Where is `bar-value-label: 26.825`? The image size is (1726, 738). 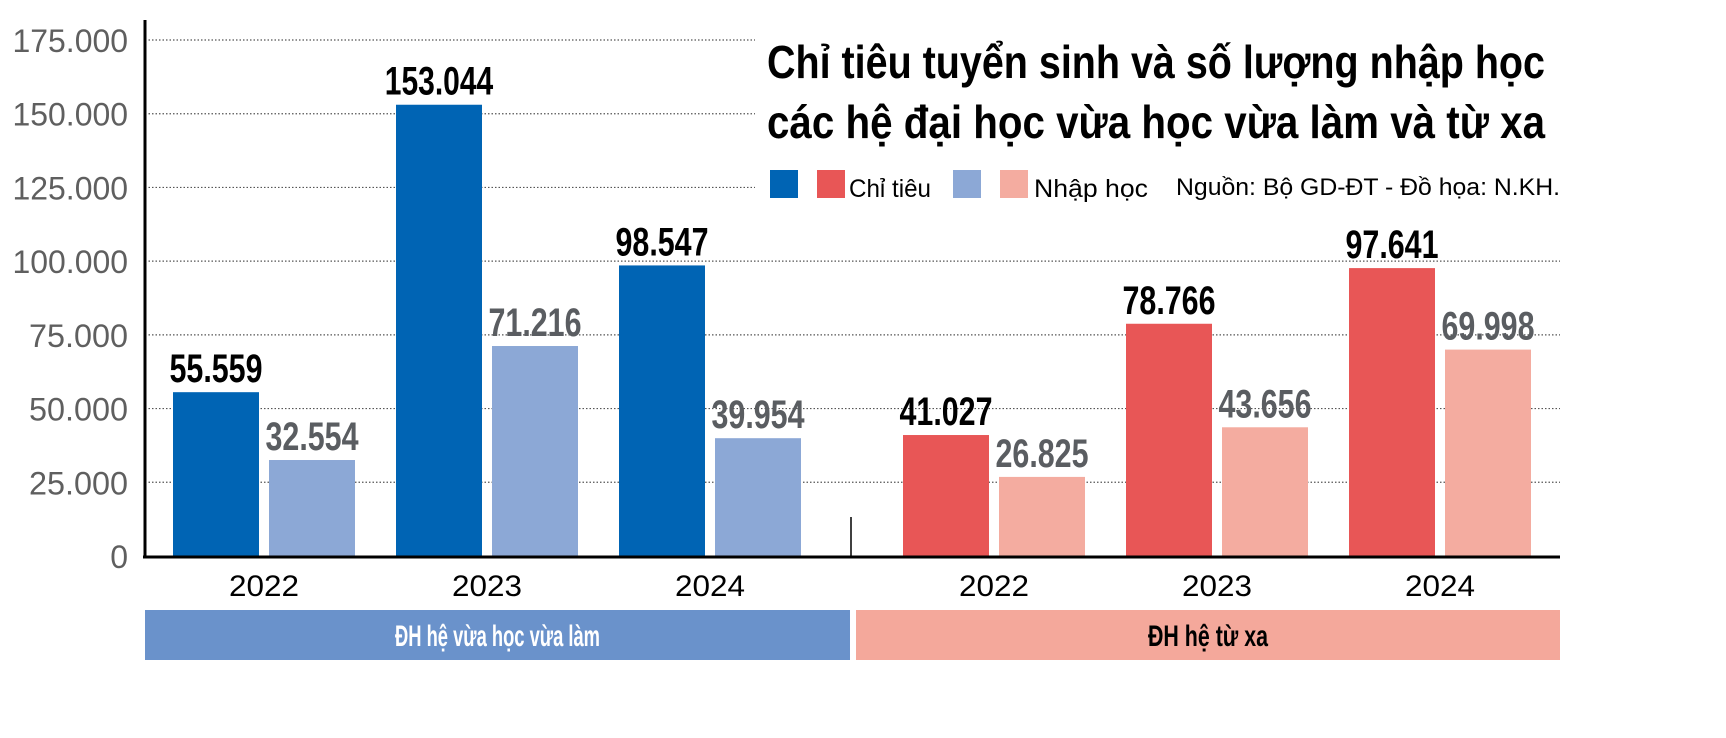
bar-value-label: 26.825 is located at coordinates (1042, 454).